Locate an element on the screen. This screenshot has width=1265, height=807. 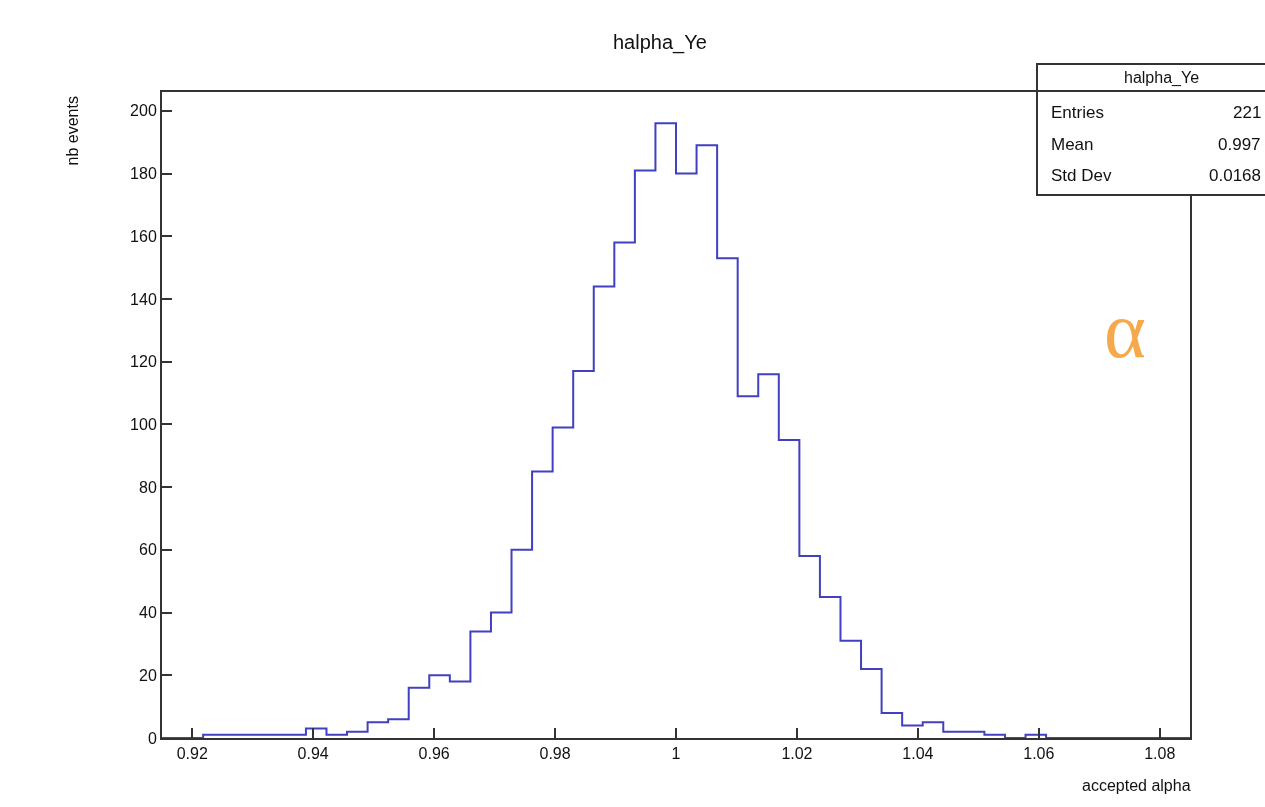
x-tick-label: 1.06 is located at coordinates (1039, 754).